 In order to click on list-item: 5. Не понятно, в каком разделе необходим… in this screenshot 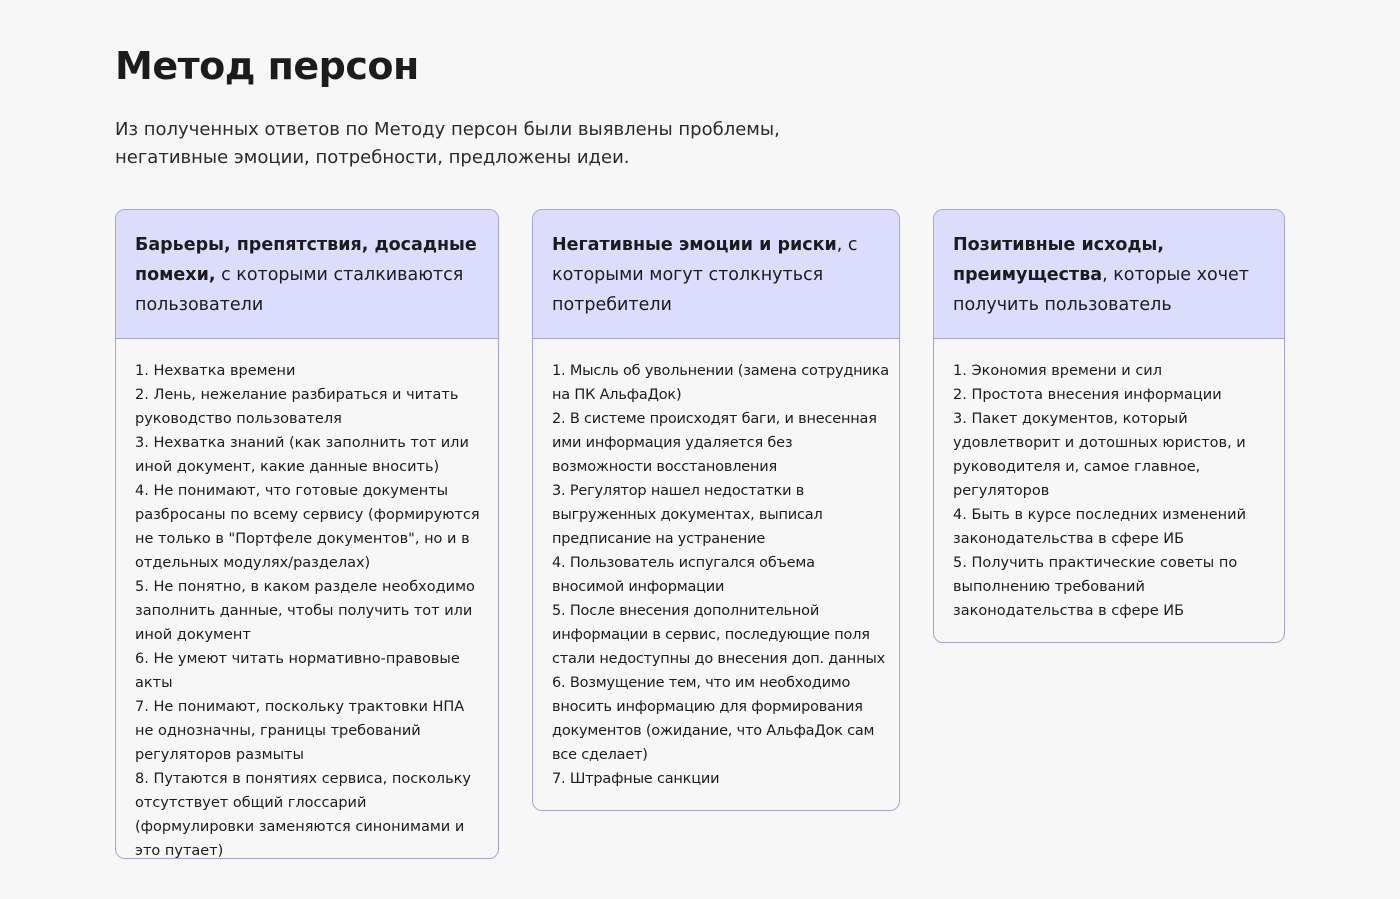, I will do `click(305, 611)`.